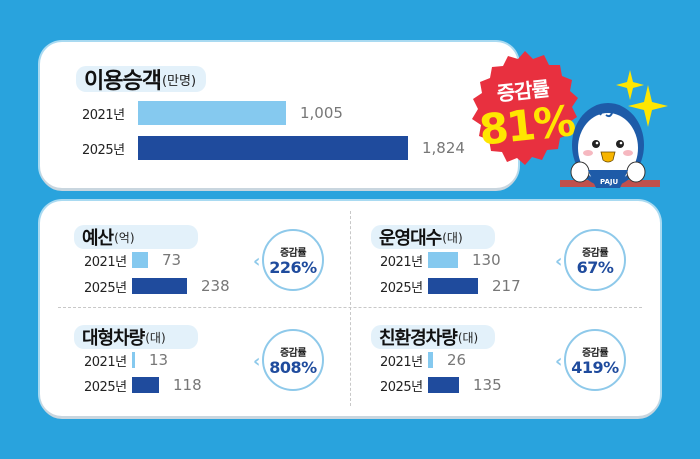 The width and height of the screenshot is (700, 459). I want to click on row-2025: 2025년 238, so click(157, 286).